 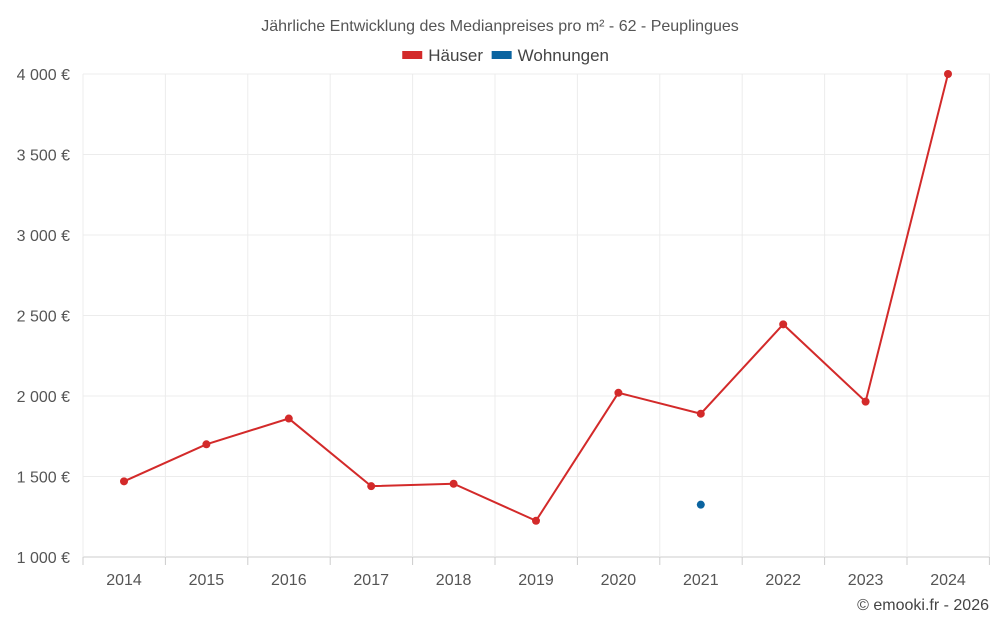 What do you see at coordinates (43, 236) in the screenshot?
I see `y-tick-label: 3 000 €` at bounding box center [43, 236].